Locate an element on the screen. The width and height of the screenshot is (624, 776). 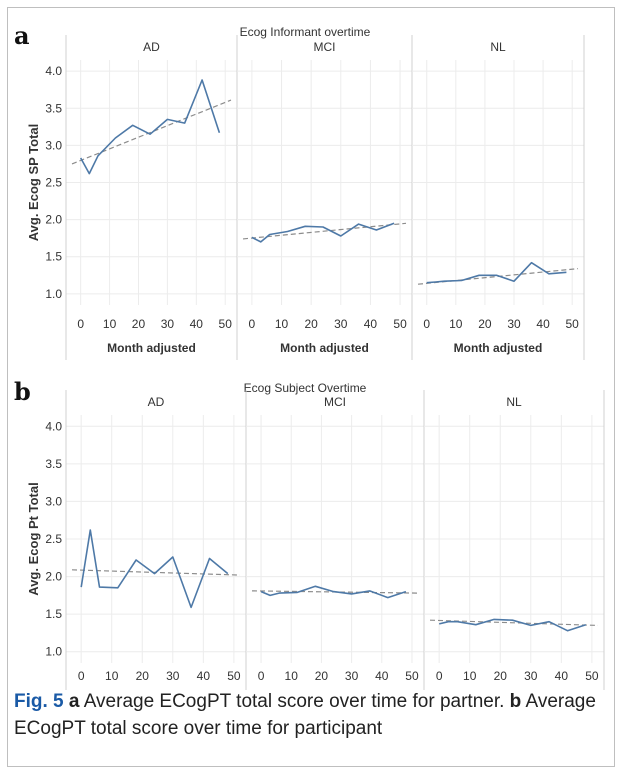
caption-part-a-letter: a is located at coordinates (74, 701).